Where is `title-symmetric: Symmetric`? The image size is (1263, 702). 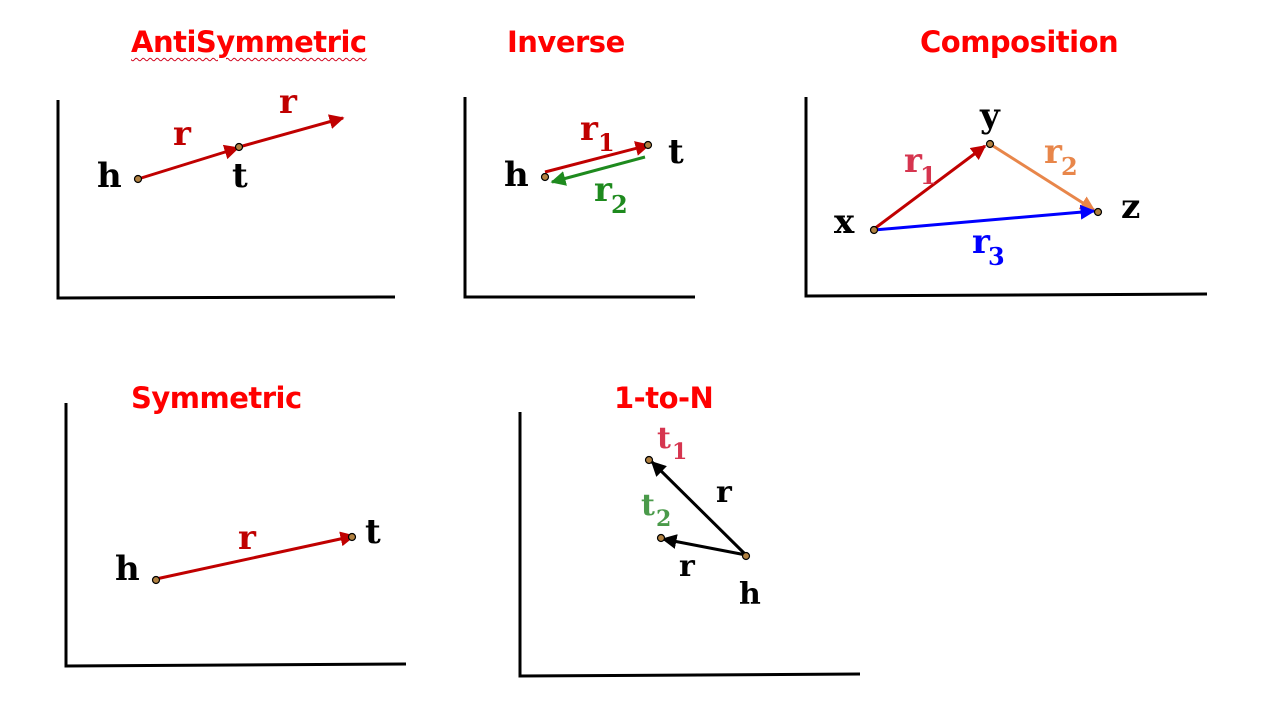
title-symmetric: Symmetric is located at coordinates (216, 398).